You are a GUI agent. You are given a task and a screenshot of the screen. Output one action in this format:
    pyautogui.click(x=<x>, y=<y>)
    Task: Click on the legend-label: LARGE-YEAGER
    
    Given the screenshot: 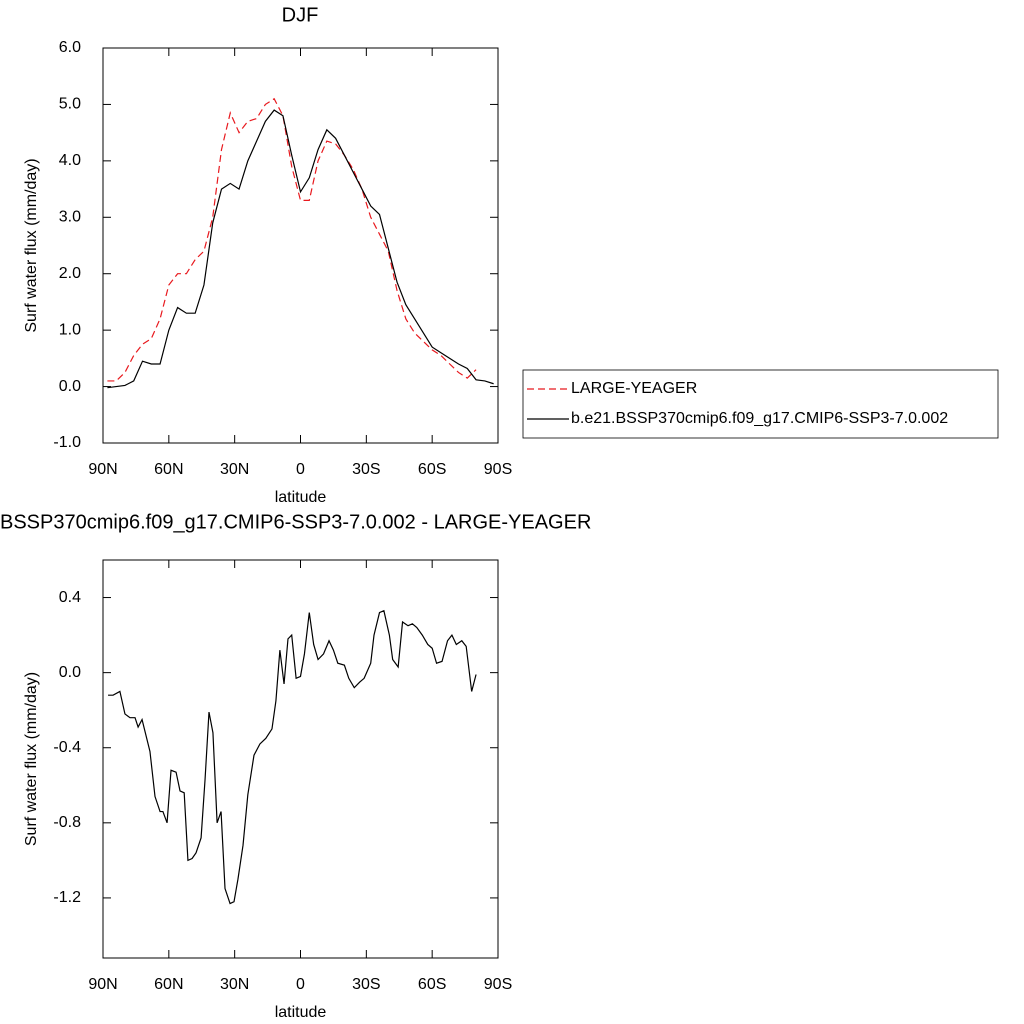 What is the action you would take?
    pyautogui.click(x=634, y=388)
    